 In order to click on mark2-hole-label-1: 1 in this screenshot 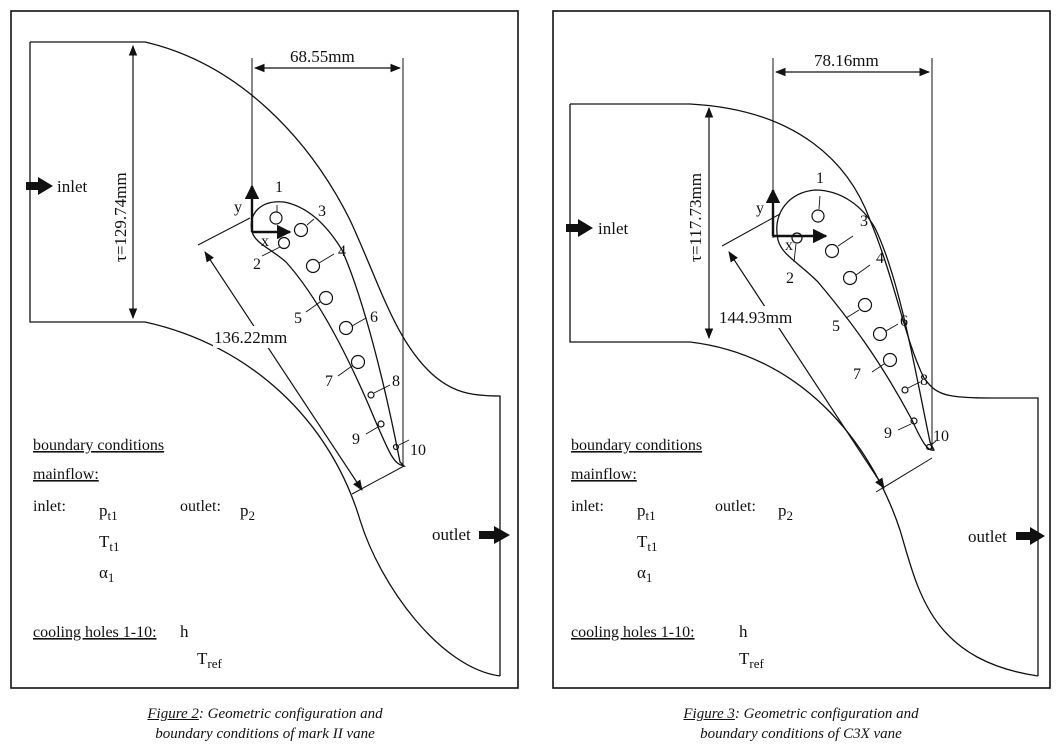, I will do `click(279, 187)`.